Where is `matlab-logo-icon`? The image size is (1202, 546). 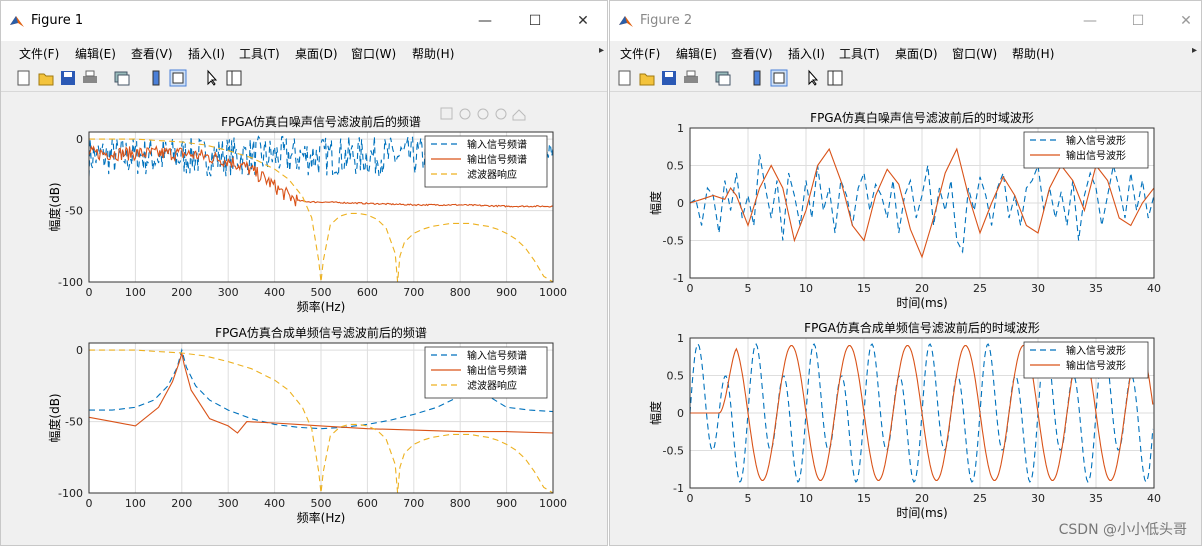
matlab-logo-icon is located at coordinates (17, 21).